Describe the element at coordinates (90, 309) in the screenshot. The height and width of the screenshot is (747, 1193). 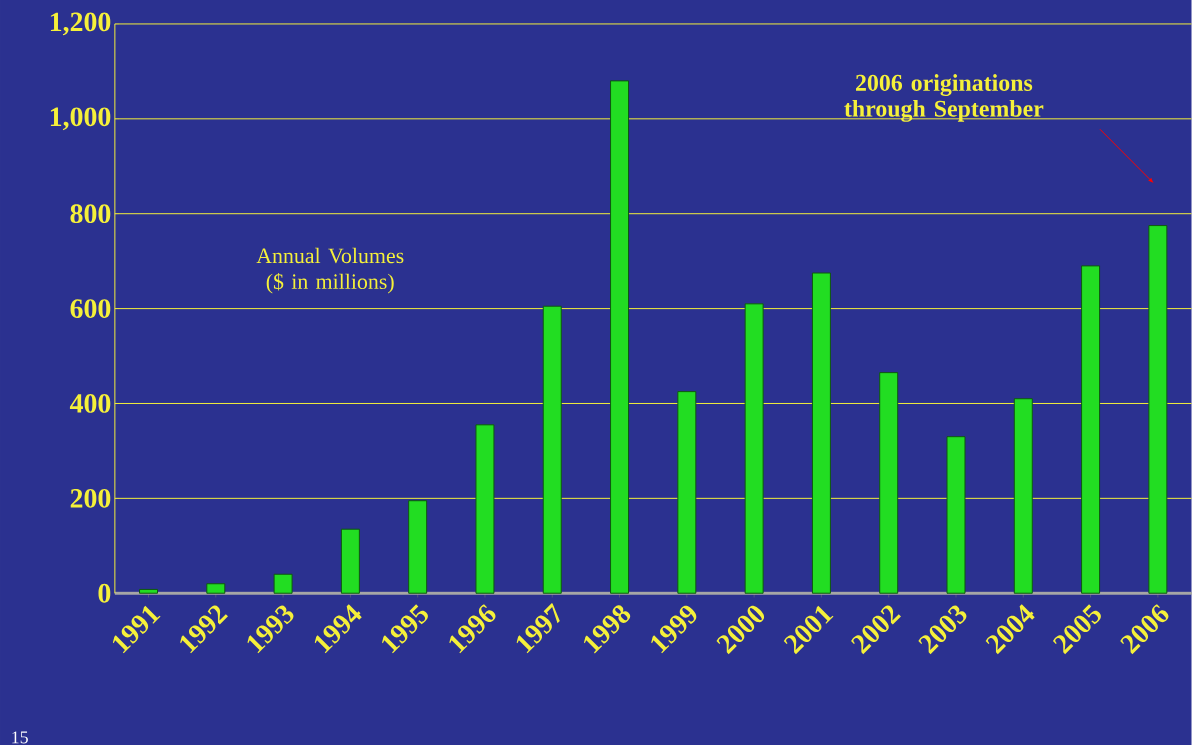
I see `y-tick-label: 600` at that location.